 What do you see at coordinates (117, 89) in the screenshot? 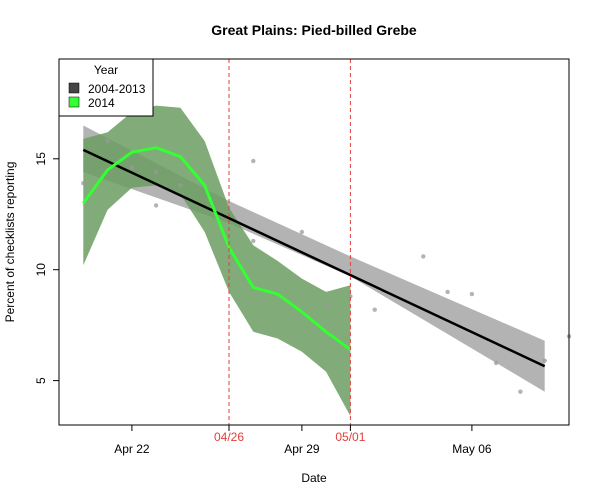
I see `legend-label-2004-2013: 2004-2013` at bounding box center [117, 89].